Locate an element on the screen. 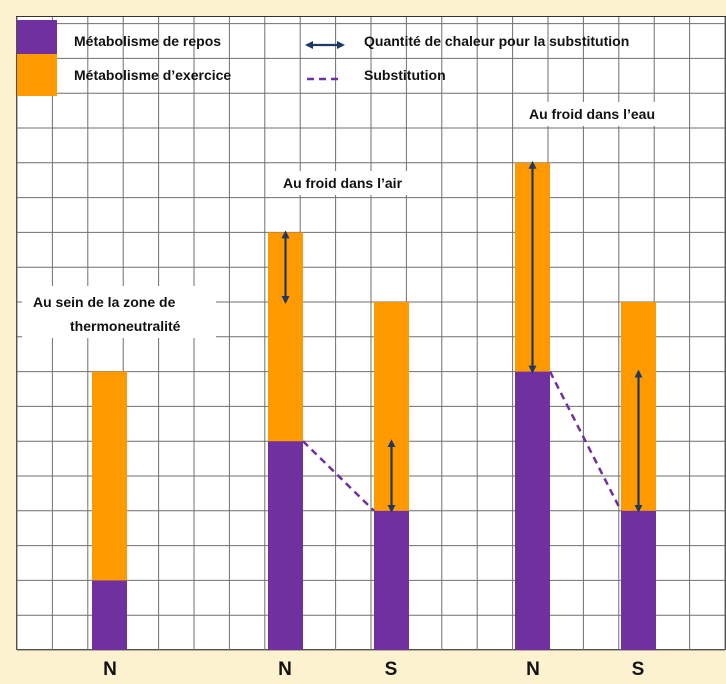 Image resolution: width=726 pixels, height=684 pixels. group-label-thermo-line1: Au sein de la zone de is located at coordinates (104, 302).